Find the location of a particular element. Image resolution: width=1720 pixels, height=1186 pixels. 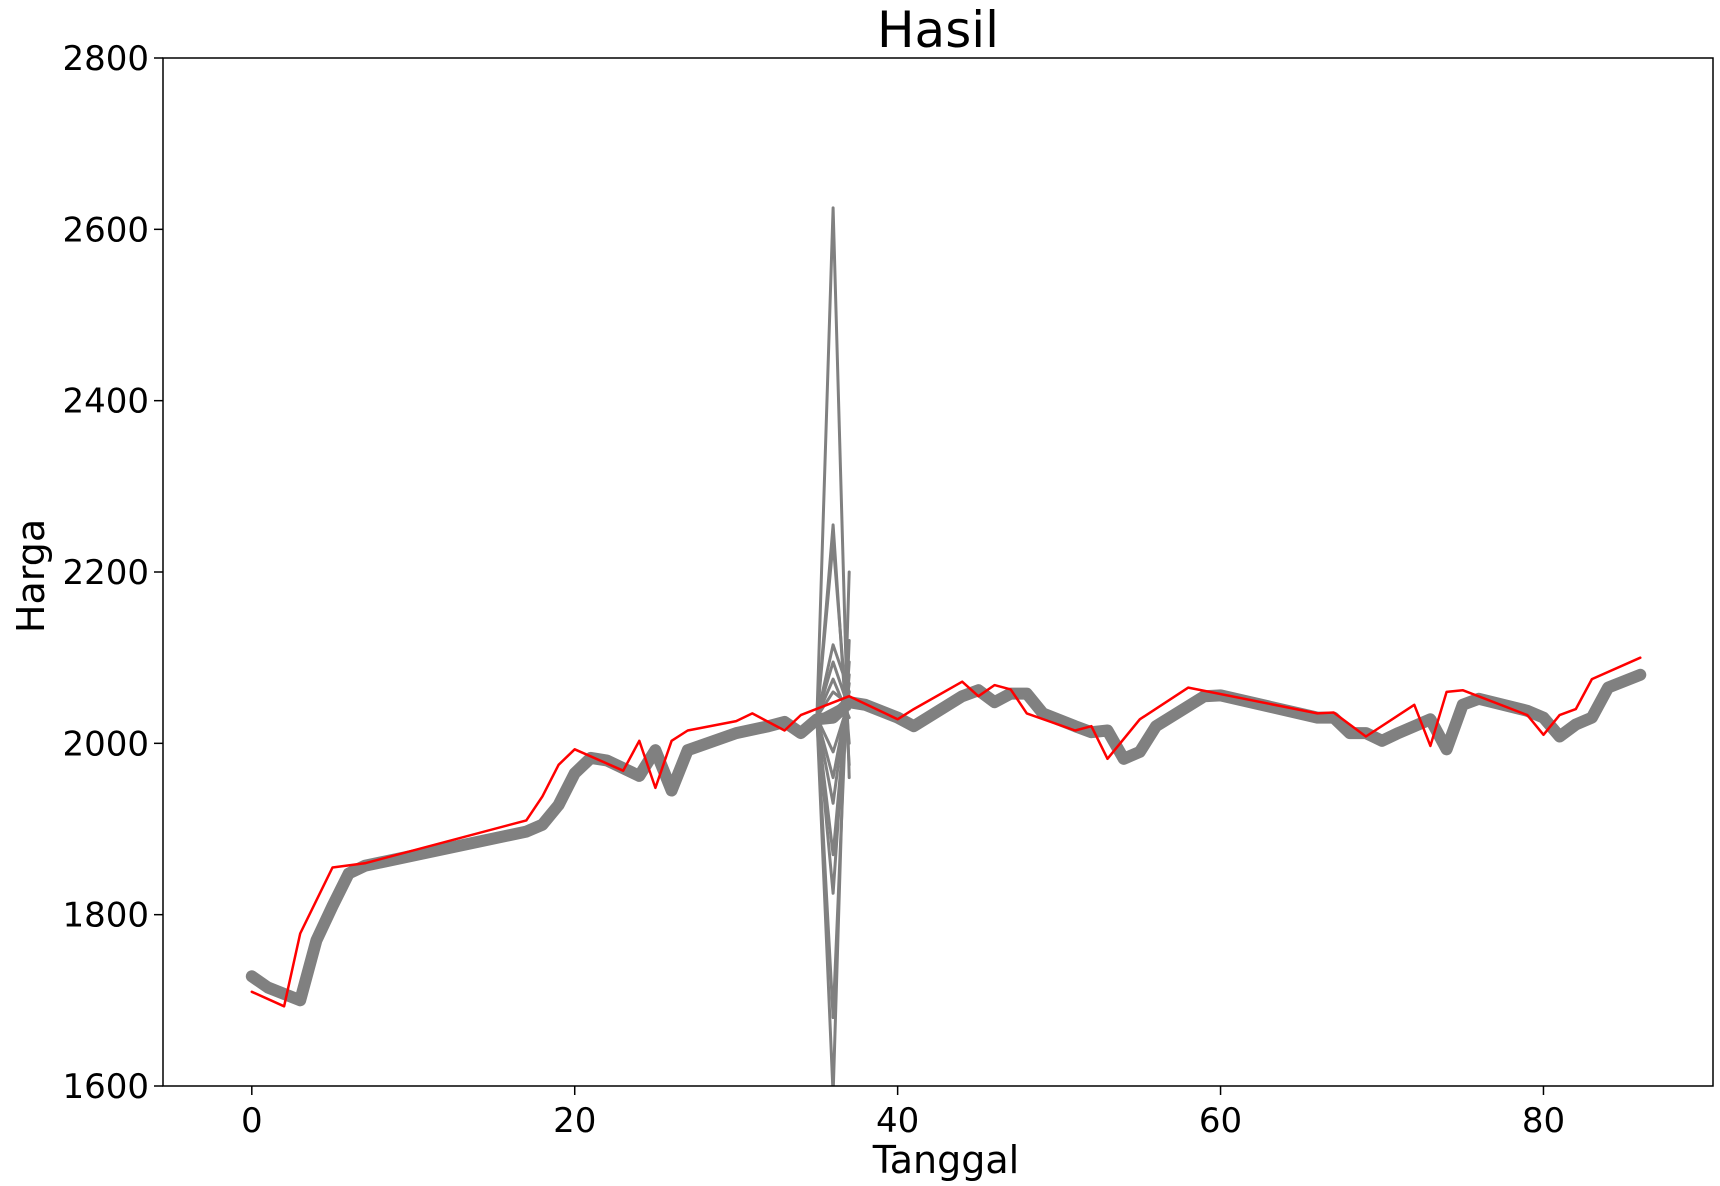

y-tick-label: 2600 is located at coordinates (105, 230).